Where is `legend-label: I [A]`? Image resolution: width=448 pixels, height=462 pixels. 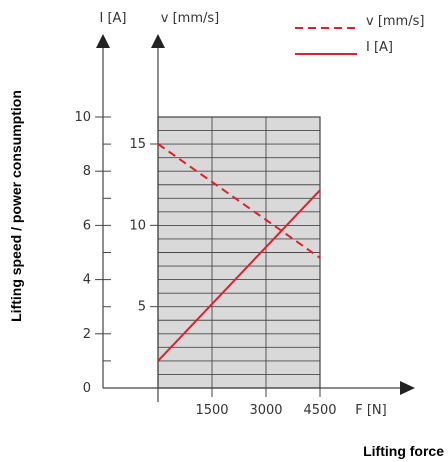 legend-label: I [A] is located at coordinates (379, 47).